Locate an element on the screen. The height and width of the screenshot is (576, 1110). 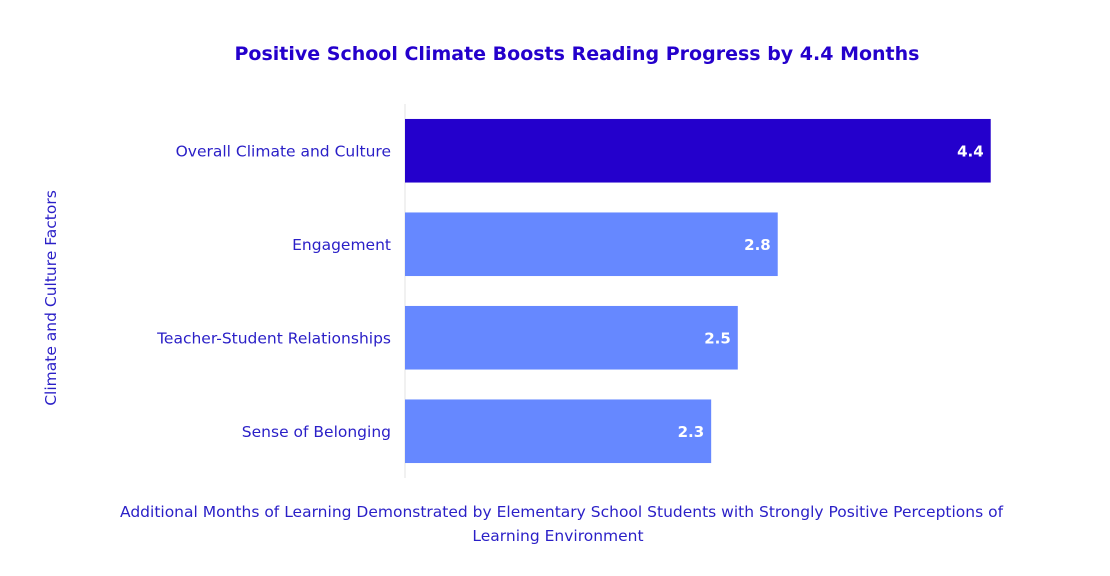
category-label: Sense of Belonging is located at coordinates (316, 432).